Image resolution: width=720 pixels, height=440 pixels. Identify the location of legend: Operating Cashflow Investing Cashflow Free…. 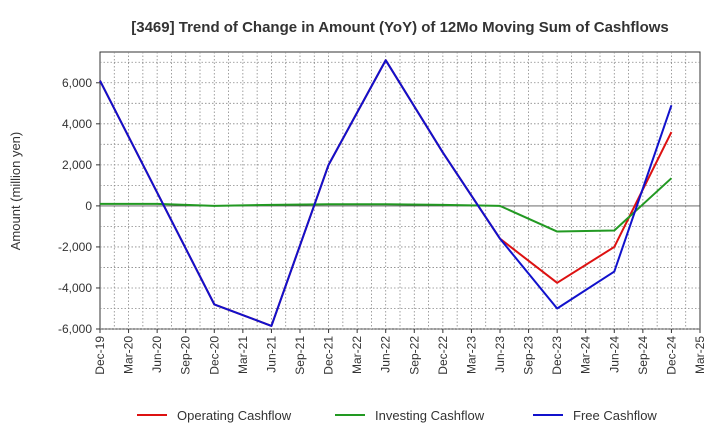
(397, 415).